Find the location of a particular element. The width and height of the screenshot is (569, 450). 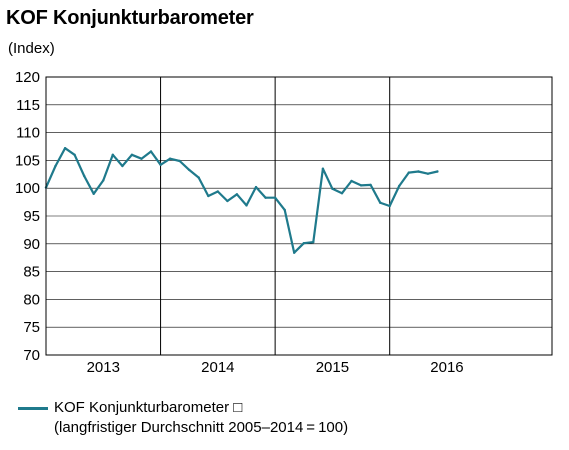

y-tick-label-110: 110 is located at coordinates (28, 133).